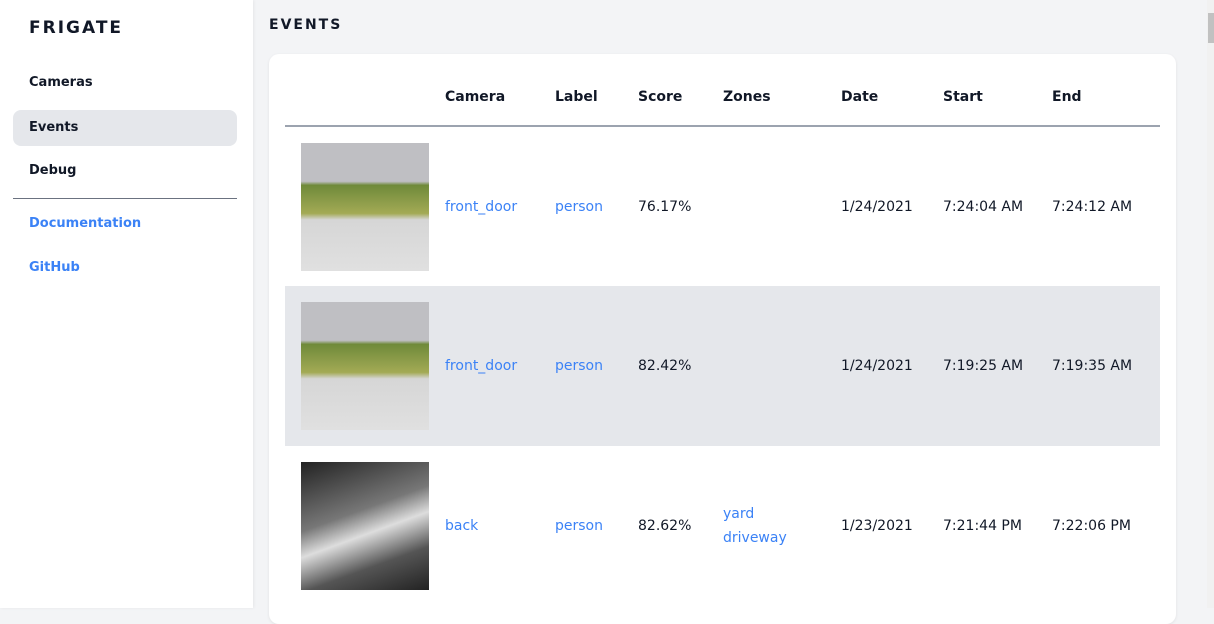 The width and height of the screenshot is (1214, 624). Describe the element at coordinates (306, 25) in the screenshot. I see `page-title: EVENTS` at that location.